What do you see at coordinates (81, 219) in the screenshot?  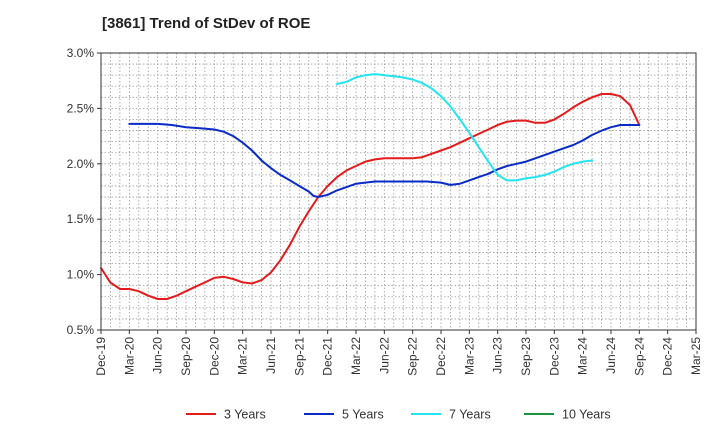 I see `y-tick-label: 1.5%` at bounding box center [81, 219].